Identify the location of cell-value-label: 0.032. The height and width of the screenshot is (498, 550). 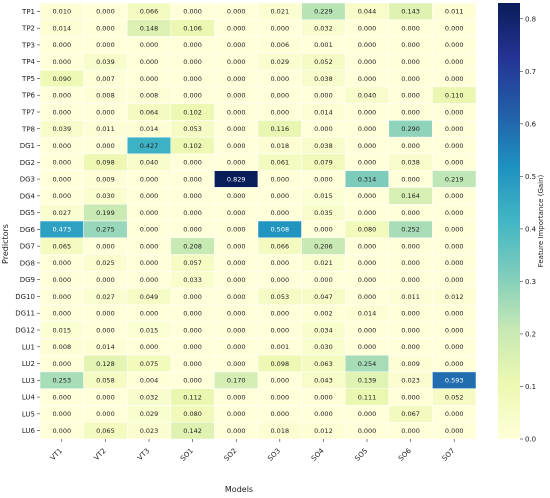
(323, 28).